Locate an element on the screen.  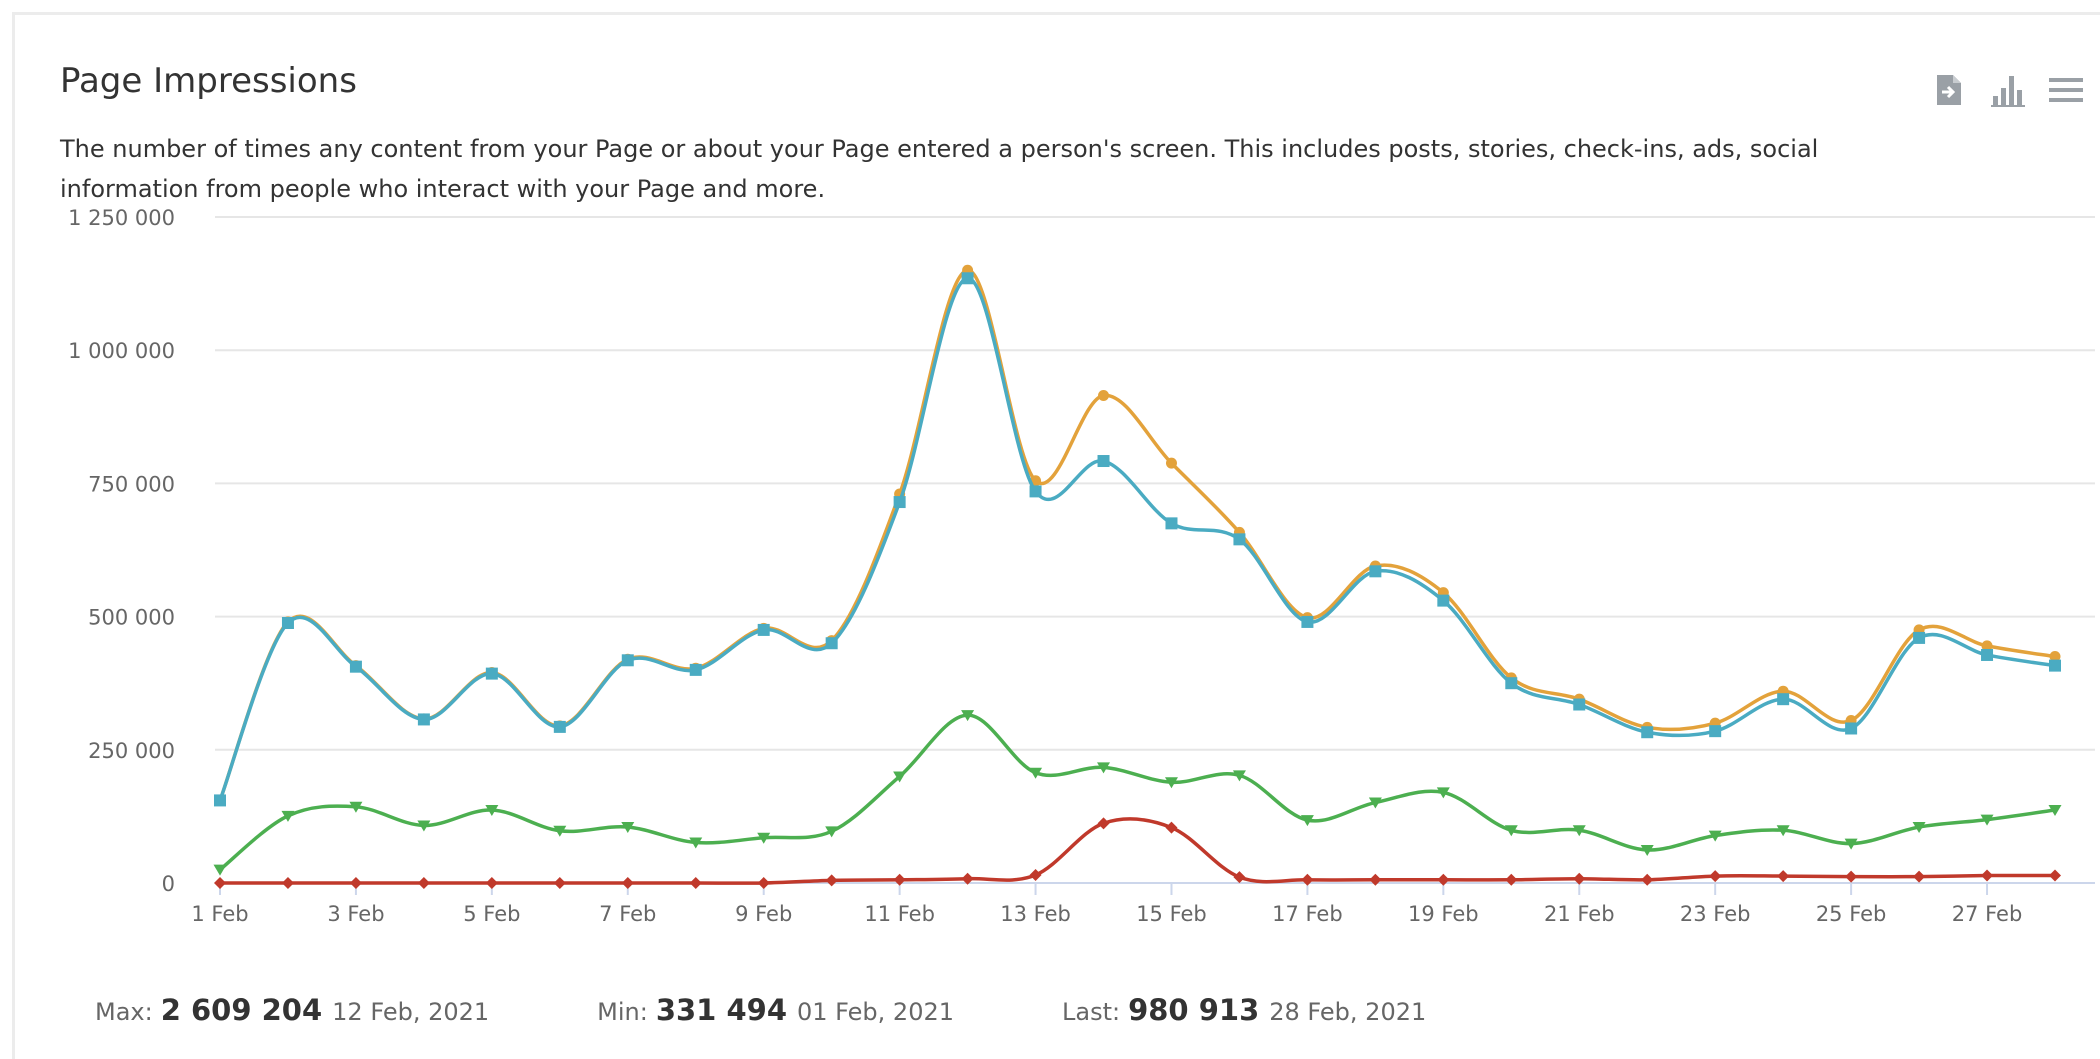
x-tick-label: 27 Feb is located at coordinates (1987, 914).